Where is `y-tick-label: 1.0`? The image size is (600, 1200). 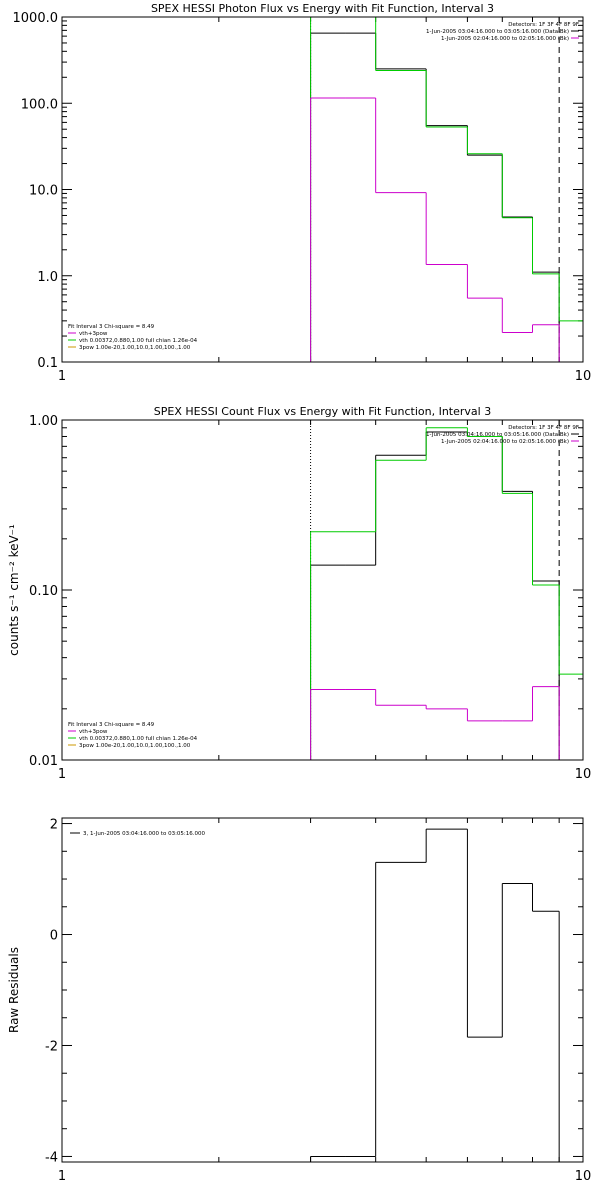 y-tick-label: 1.0 is located at coordinates (47, 277).